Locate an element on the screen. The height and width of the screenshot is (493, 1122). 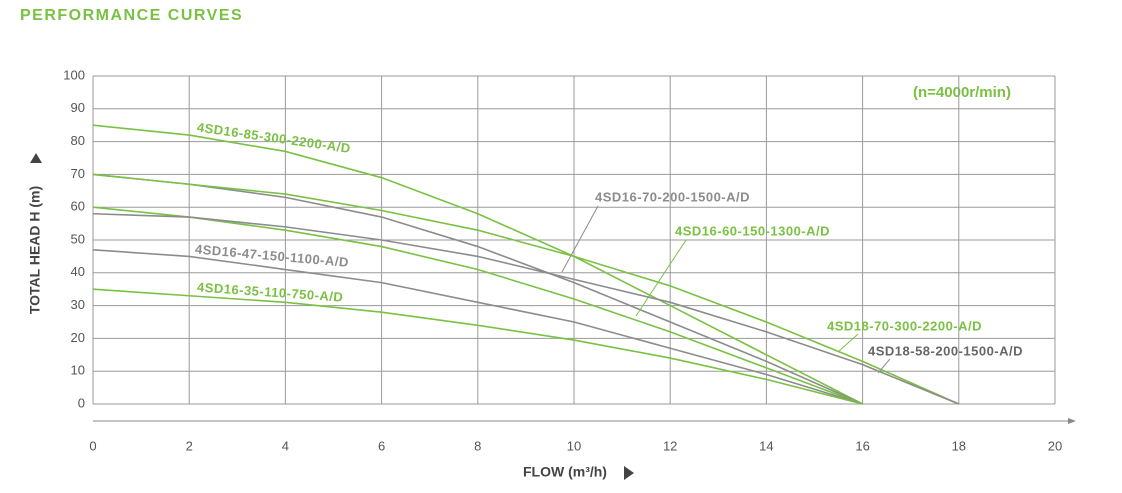
y-tick-label: 100 is located at coordinates (74, 74).